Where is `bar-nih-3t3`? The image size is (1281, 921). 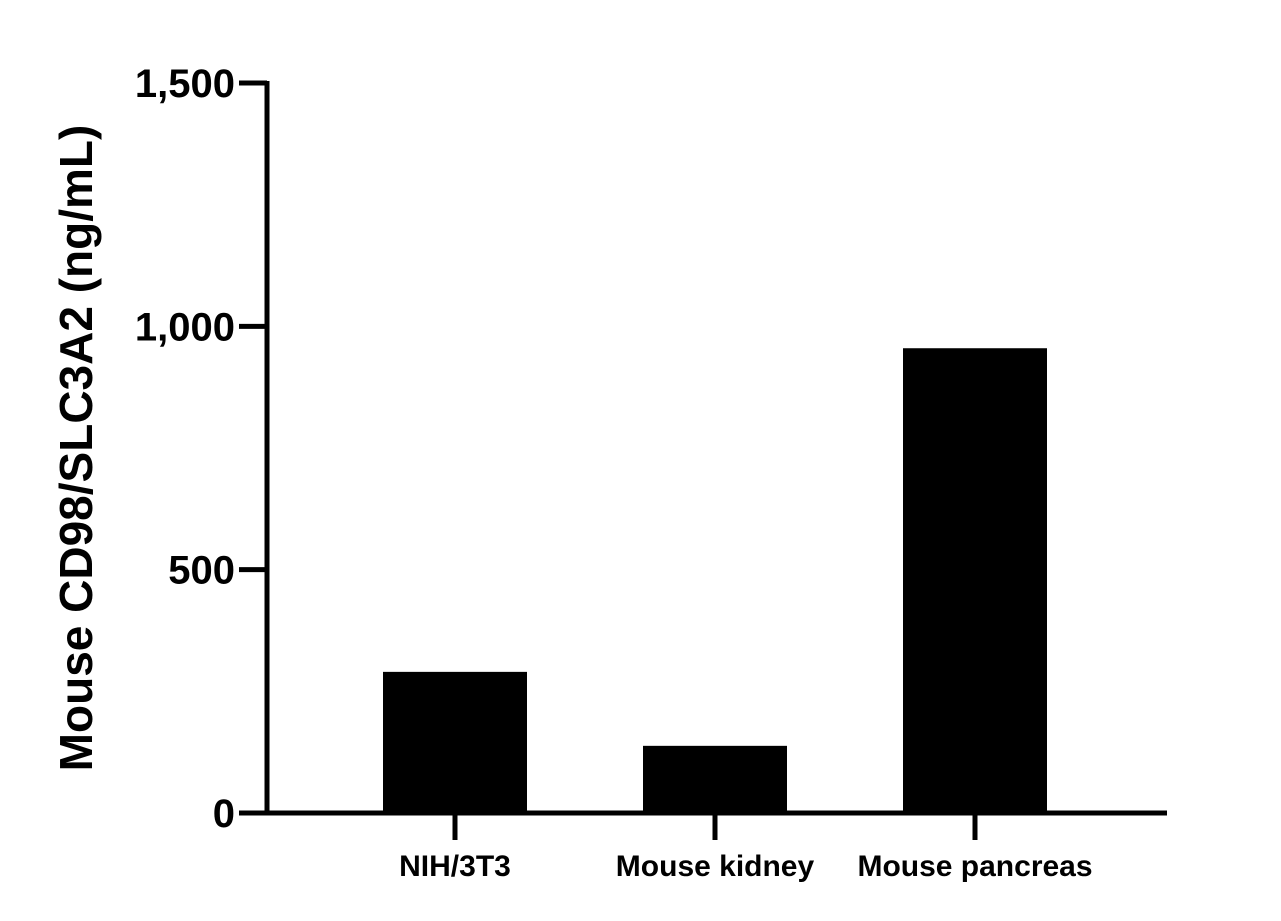 bar-nih-3t3 is located at coordinates (455, 742).